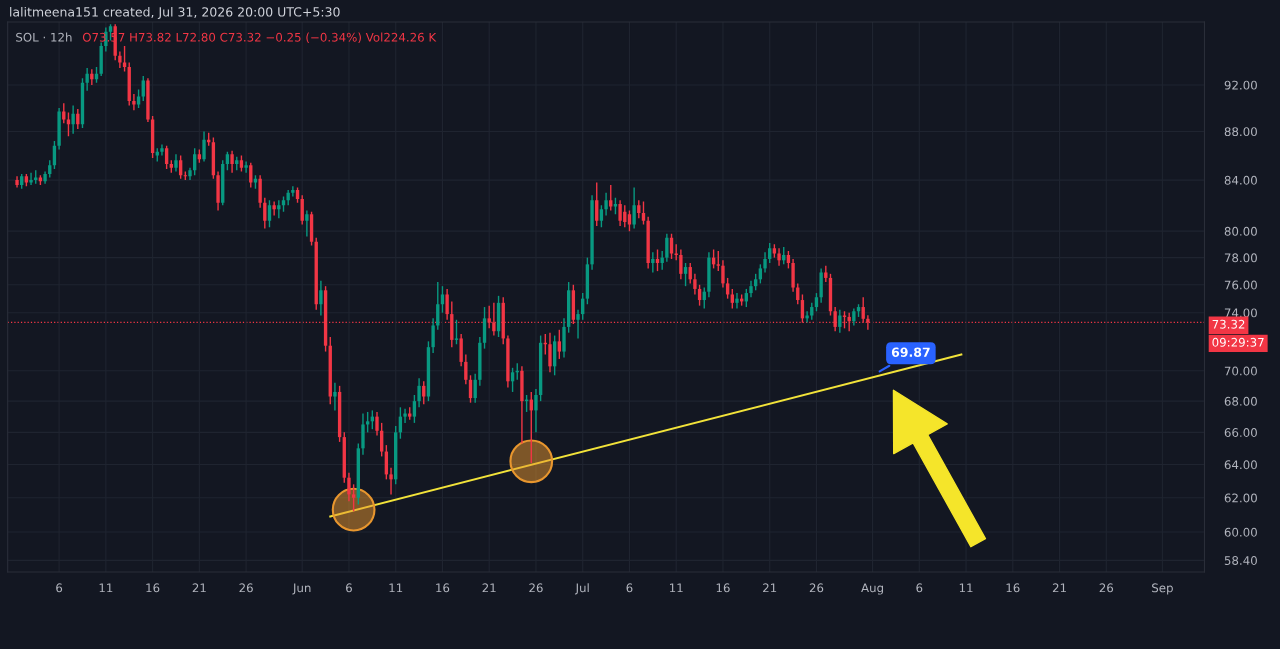  What do you see at coordinates (1240, 433) in the screenshot?
I see `y-tick-label: 66.00` at bounding box center [1240, 433].